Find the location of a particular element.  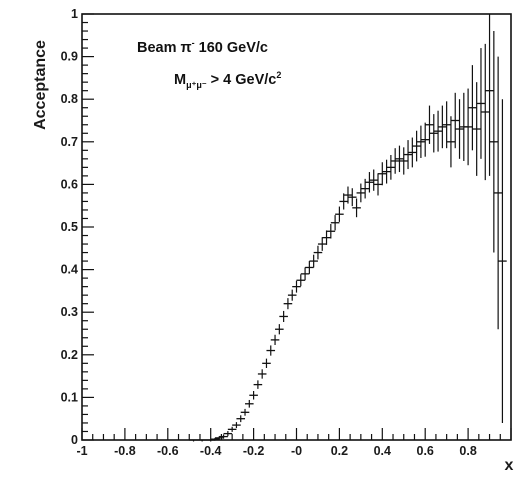

mass-subscript: μ⁺μ⁻ is located at coordinates (196, 85).